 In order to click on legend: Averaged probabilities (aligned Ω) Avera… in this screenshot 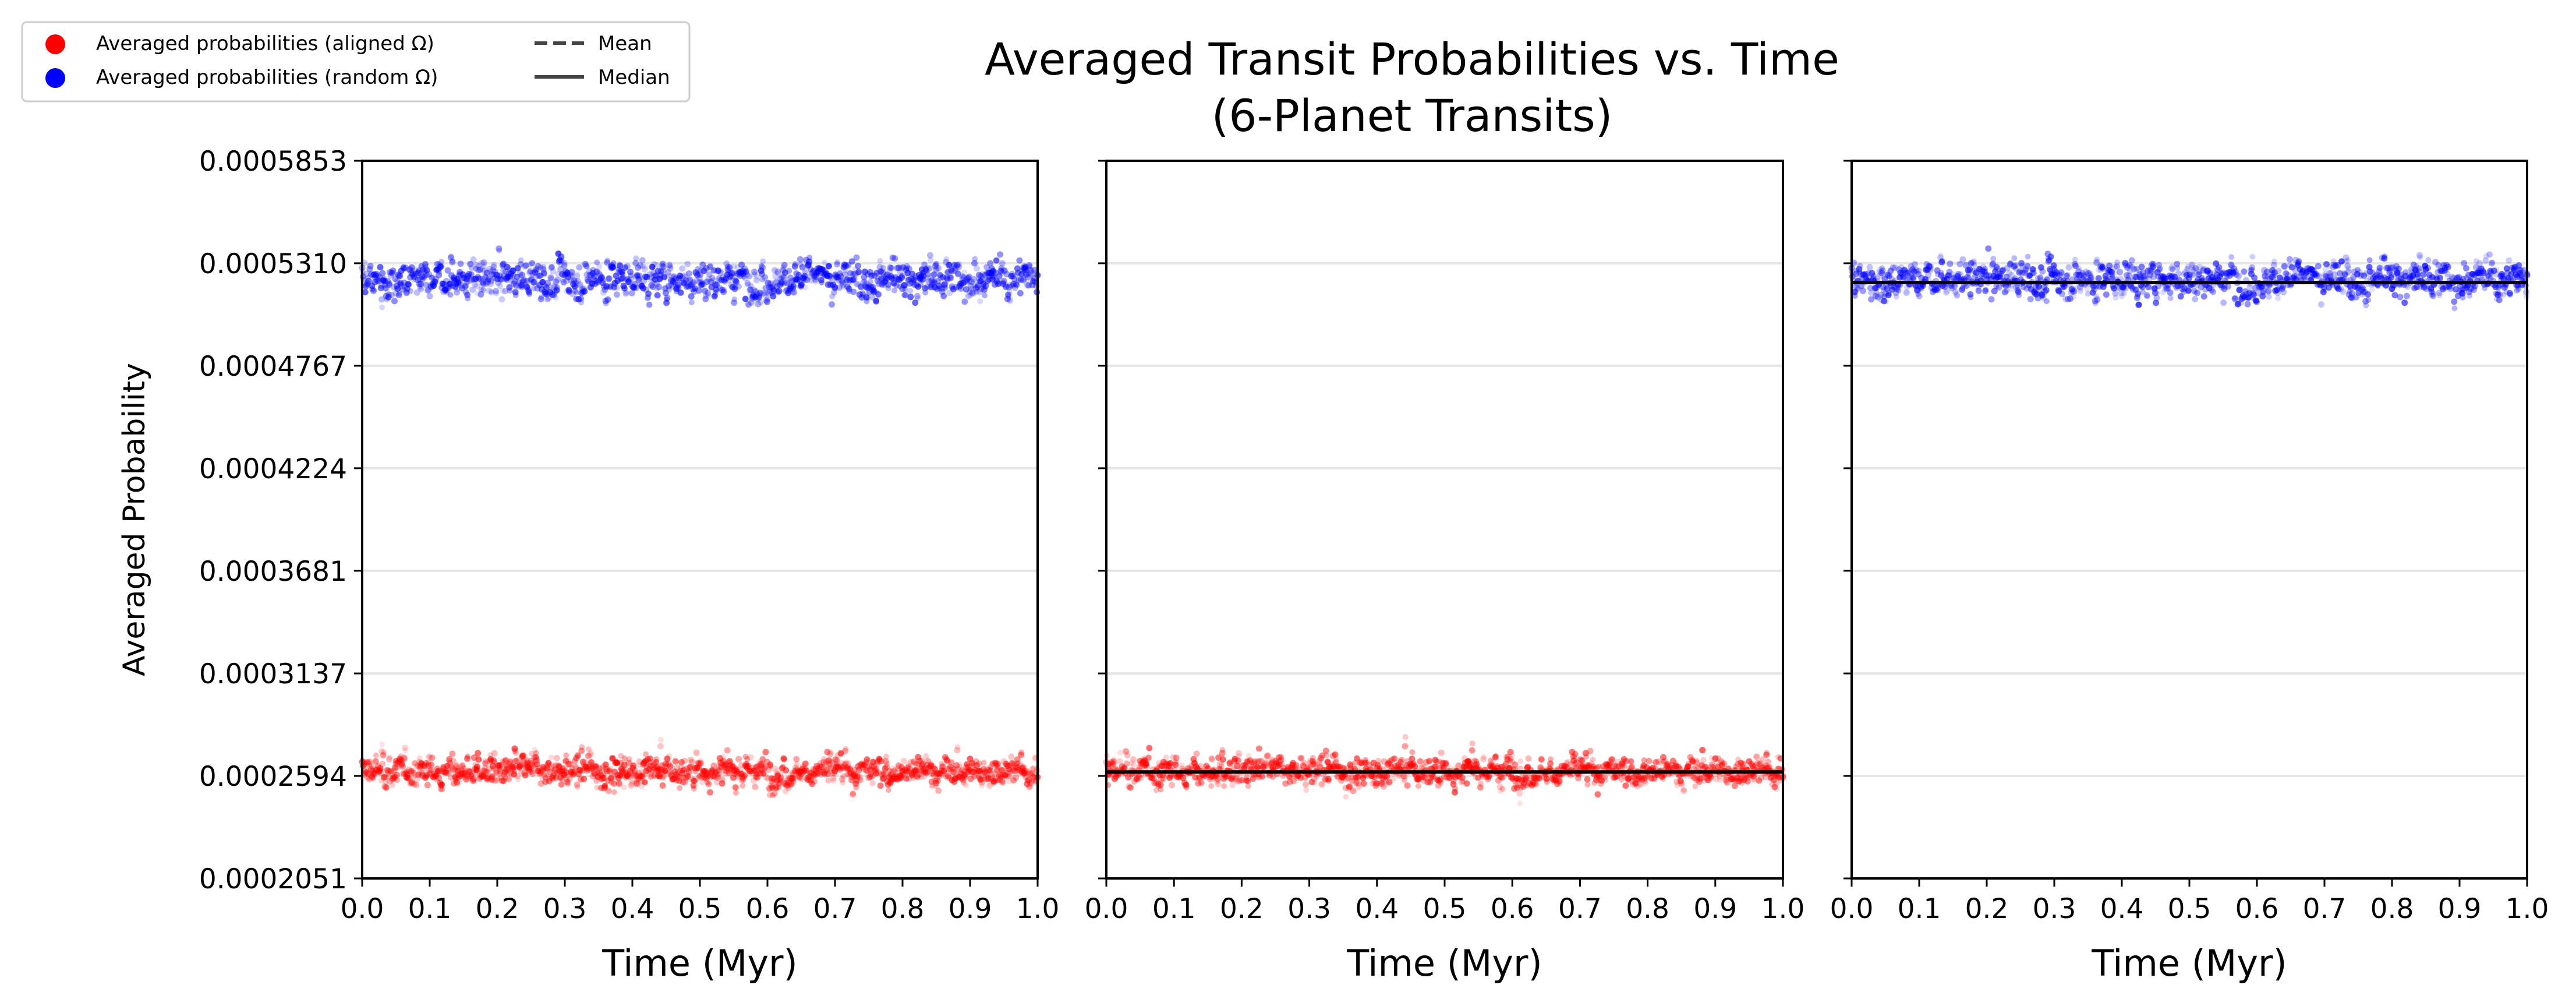, I will do `click(356, 62)`.